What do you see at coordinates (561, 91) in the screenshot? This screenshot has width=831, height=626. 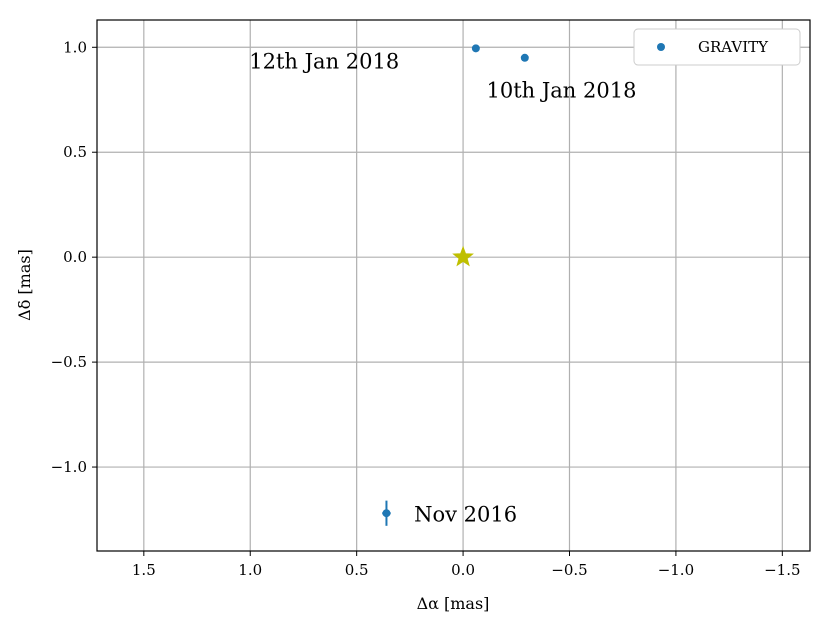 I see `annotation-label: 10th Jan 2018` at bounding box center [561, 91].